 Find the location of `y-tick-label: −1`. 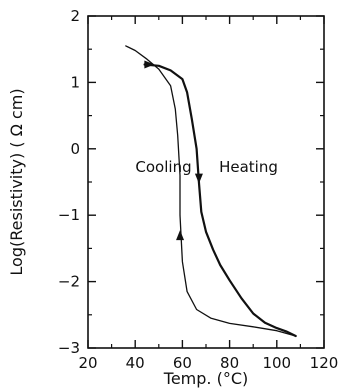

y-tick-label: −1 is located at coordinates (69, 215).